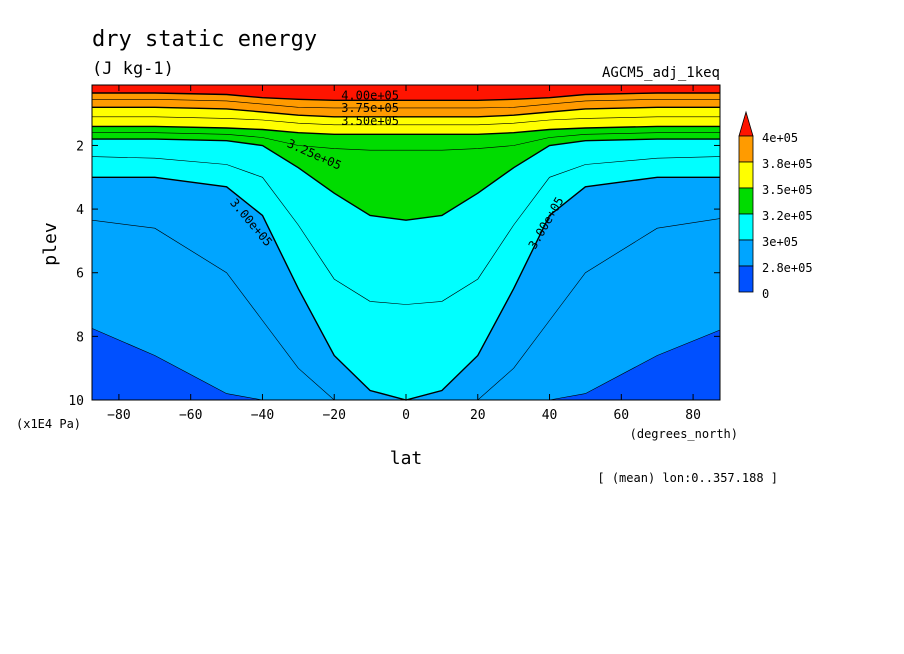 The height and width of the screenshot is (654, 904). Describe the element at coordinates (746, 123) in the screenshot. I see `colorbar-arrow` at that location.